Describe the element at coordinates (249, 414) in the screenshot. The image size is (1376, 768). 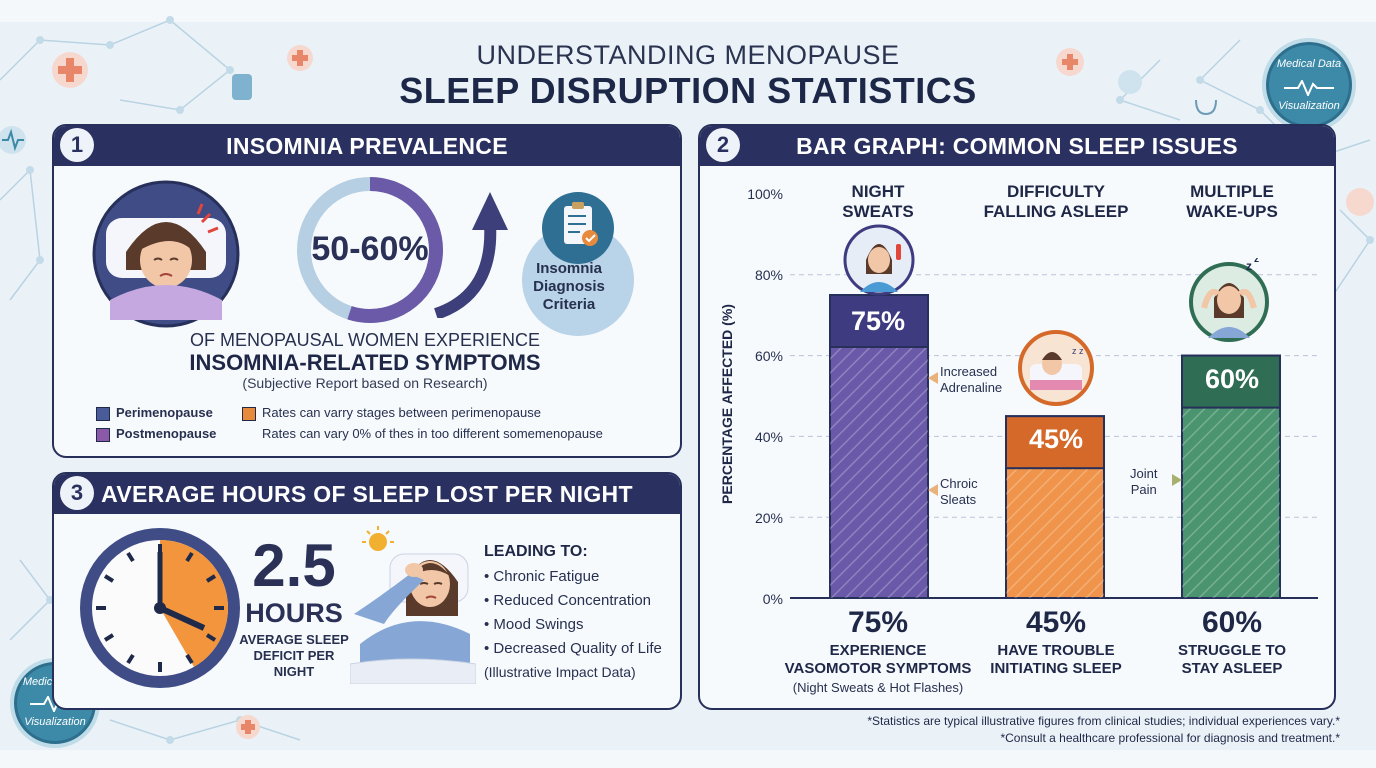
I see `legend-swatch-rates` at that location.